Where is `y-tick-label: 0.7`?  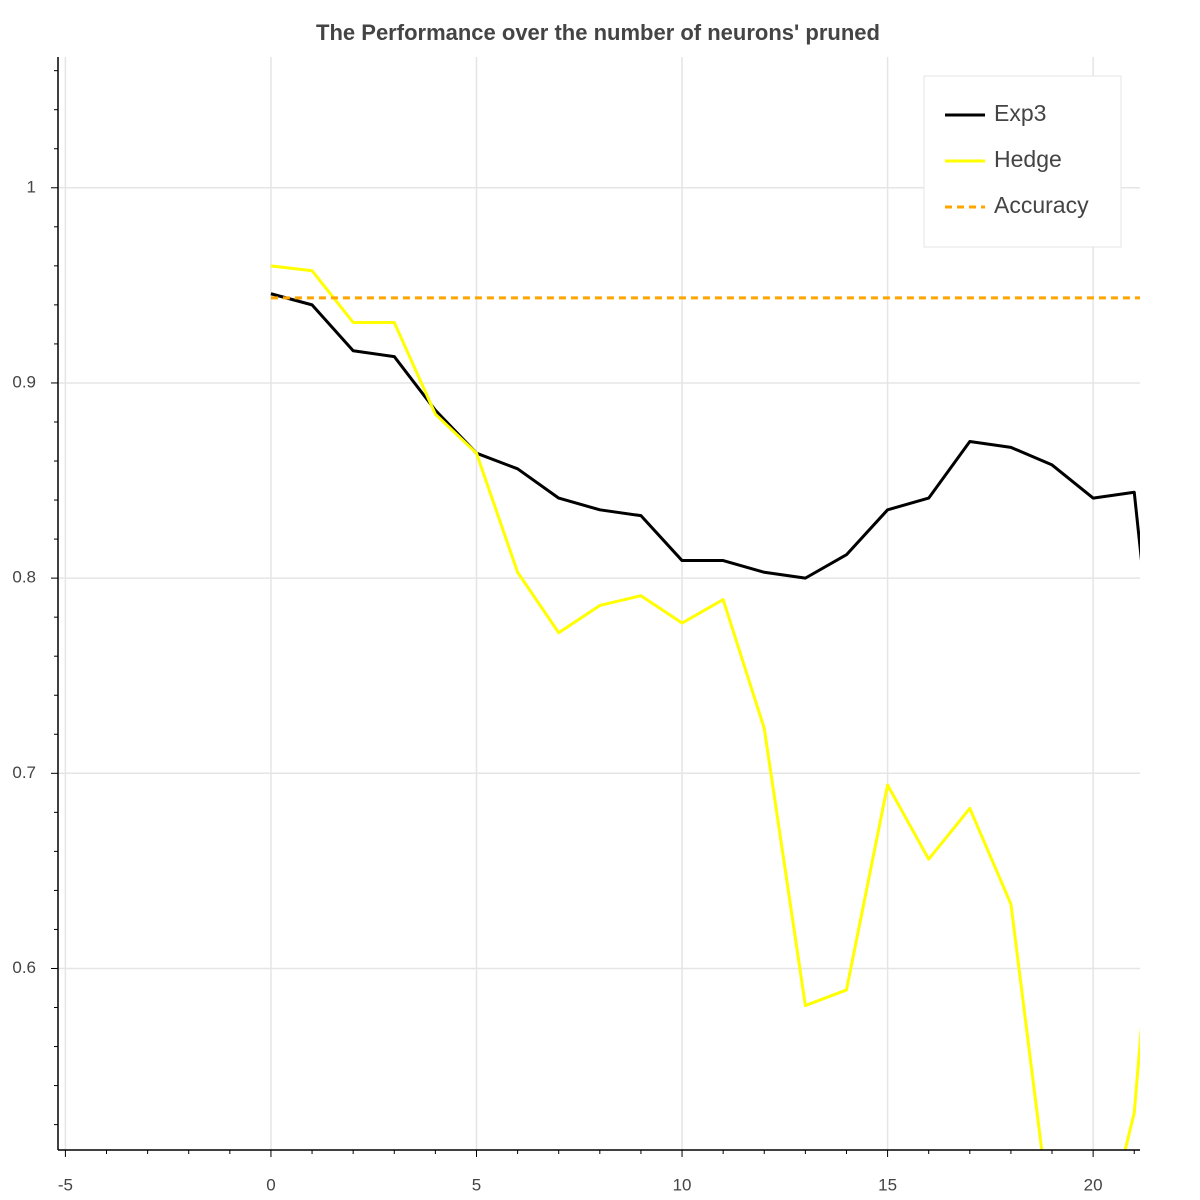
y-tick-label: 0.7 is located at coordinates (24, 772).